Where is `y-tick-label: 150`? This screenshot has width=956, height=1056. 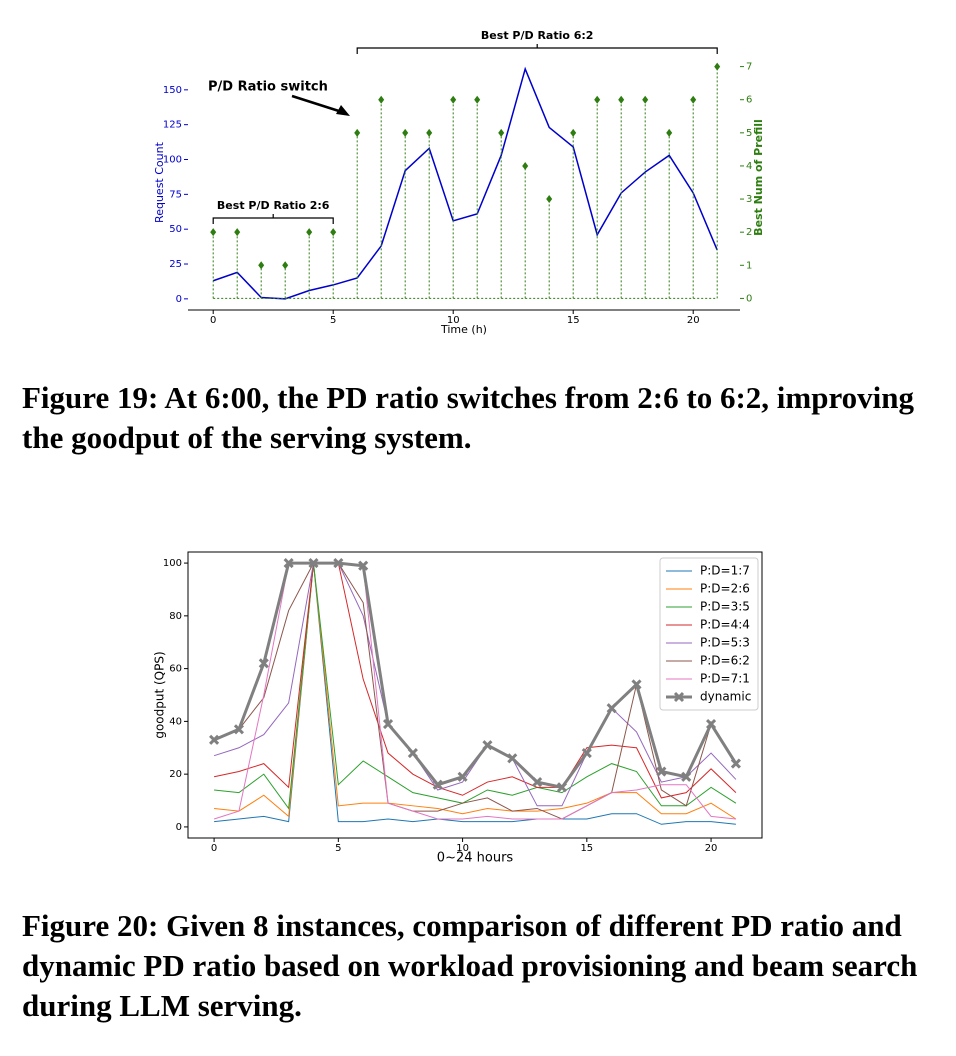 y-tick-label: 150 is located at coordinates (172, 90).